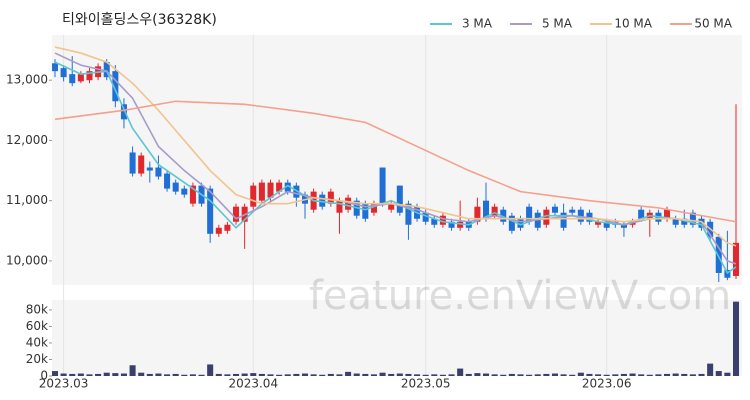  Describe the element at coordinates (477, 24) in the screenshot. I see `legend-label: 3 MA` at that location.